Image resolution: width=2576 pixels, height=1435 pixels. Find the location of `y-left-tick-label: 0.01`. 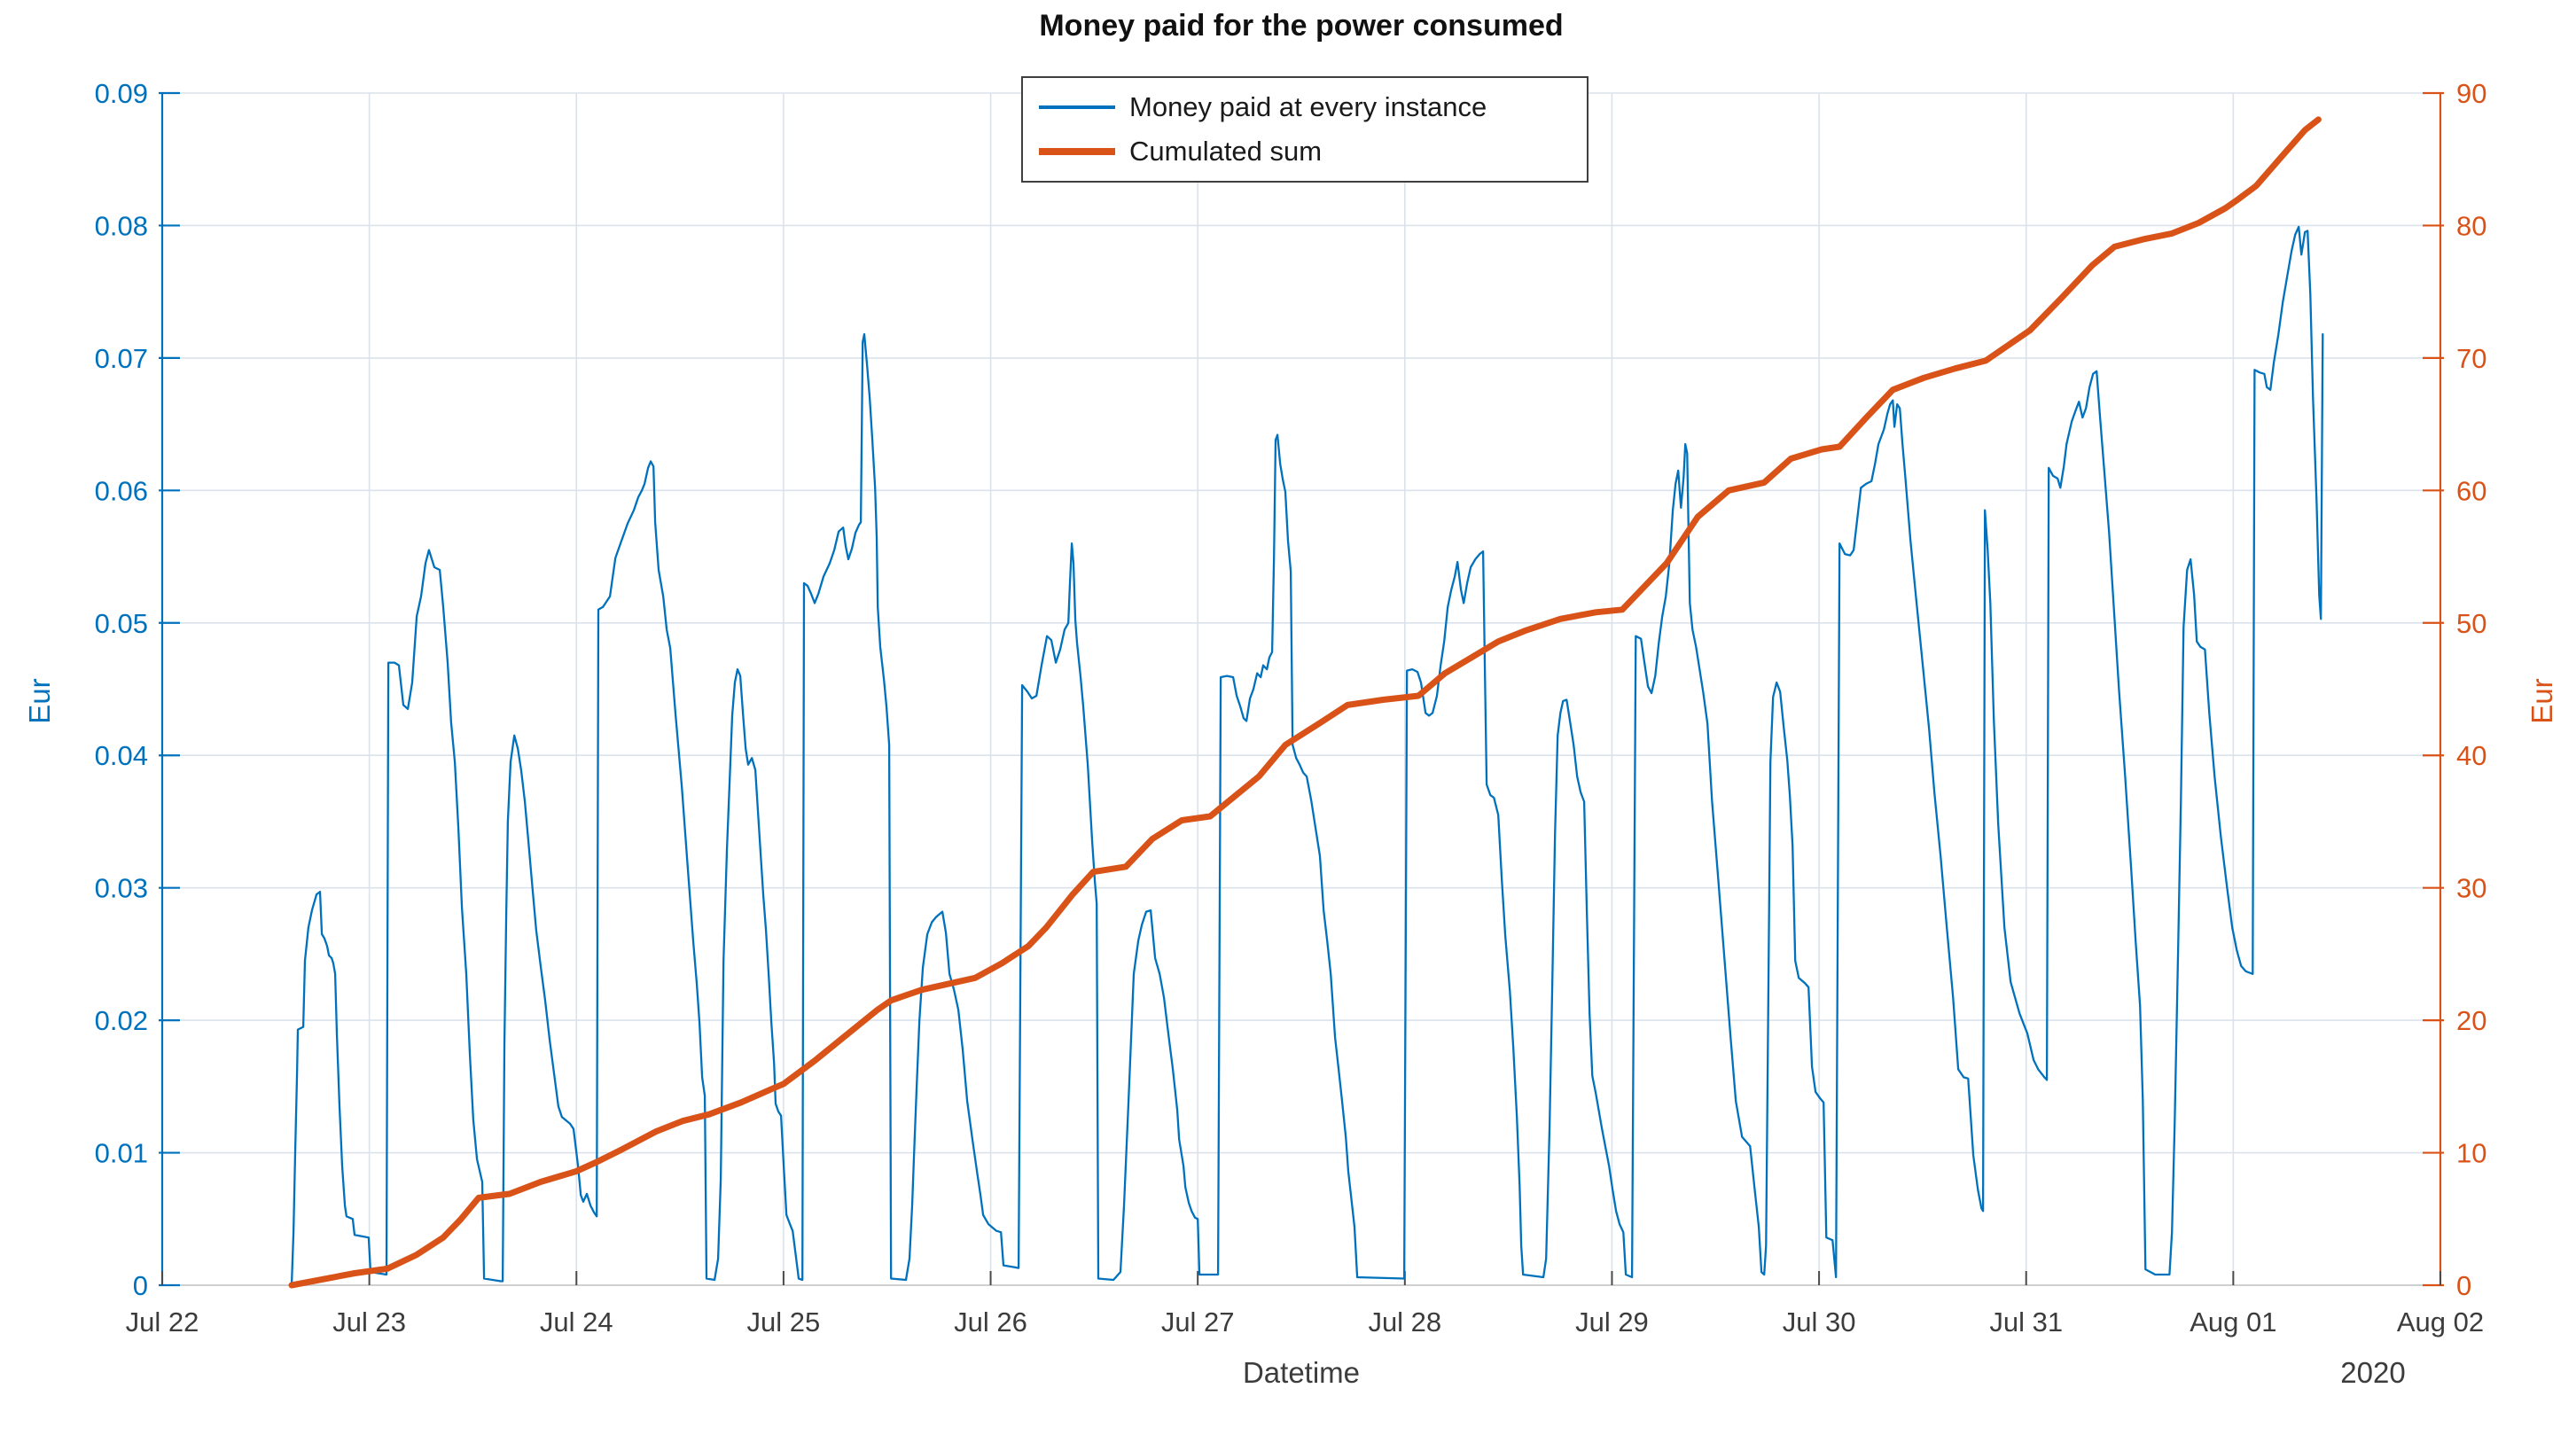

y-left-tick-label: 0.01 is located at coordinates (121, 1153).